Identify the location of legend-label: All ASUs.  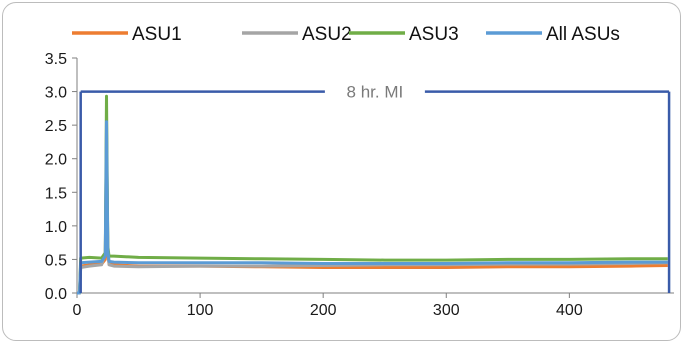
(583, 34).